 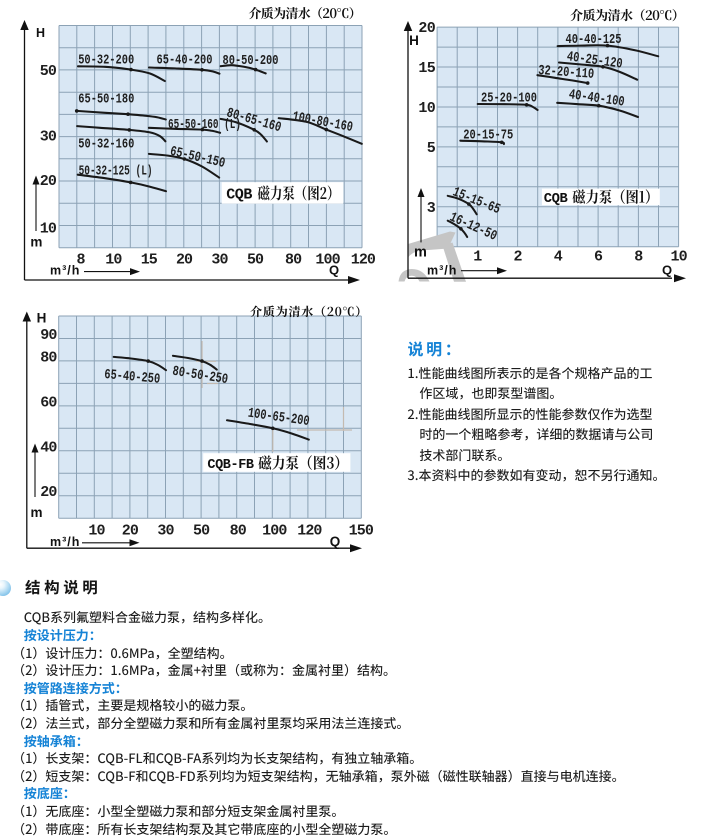 I want to click on svg-text: 40-40-100, so click(x=597, y=99).